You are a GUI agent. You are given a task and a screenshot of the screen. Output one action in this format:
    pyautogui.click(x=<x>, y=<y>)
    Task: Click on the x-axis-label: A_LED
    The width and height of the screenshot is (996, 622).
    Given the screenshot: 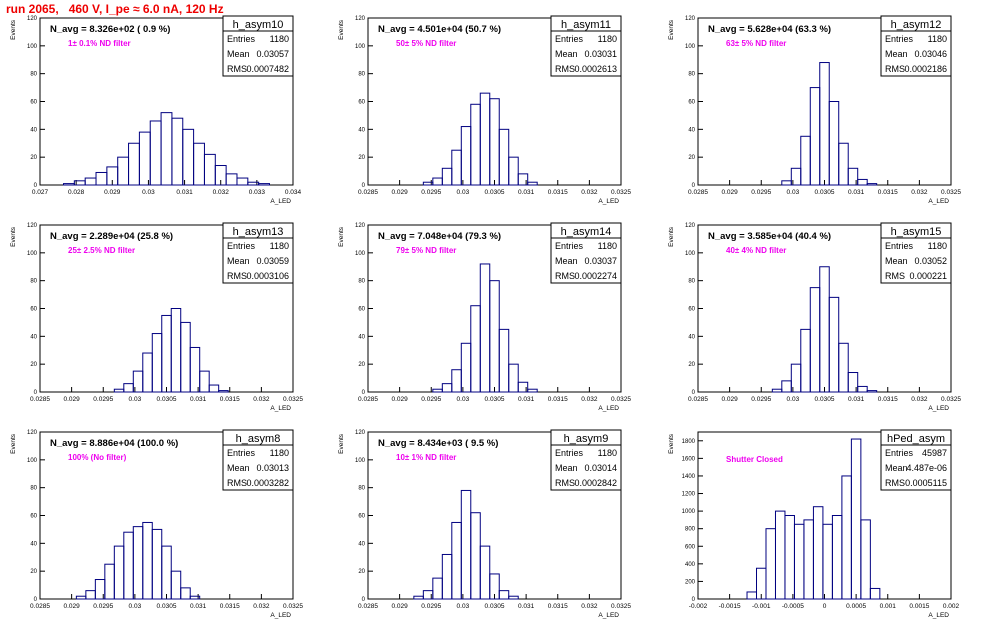 What is the action you would take?
    pyautogui.click(x=280, y=615)
    